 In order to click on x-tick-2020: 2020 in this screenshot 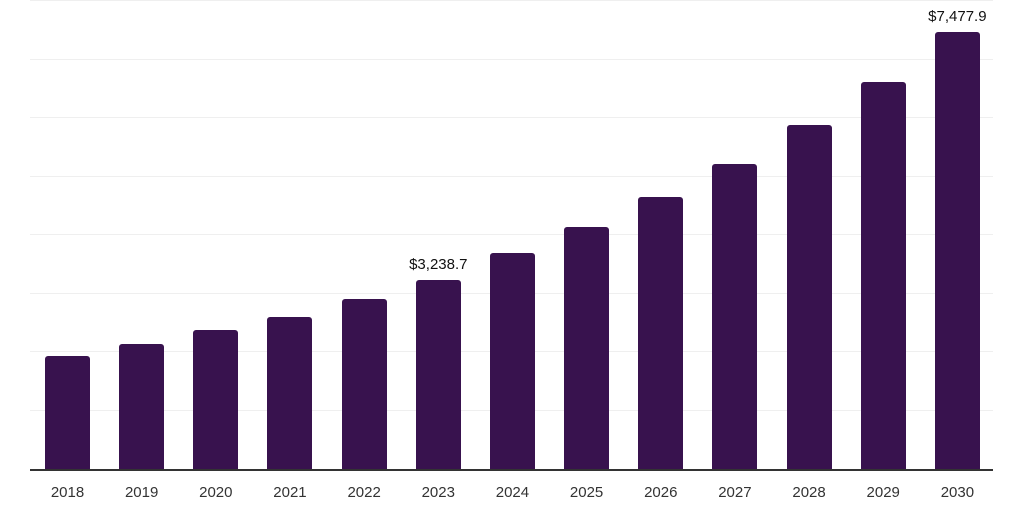, I will do `click(216, 492)`.